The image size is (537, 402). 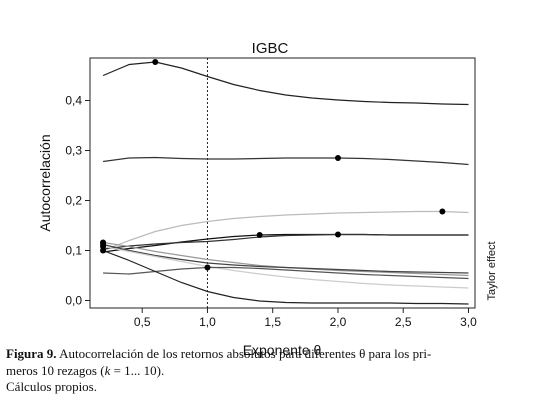 What do you see at coordinates (73, 201) in the screenshot?
I see `y-tick-label: 0,2` at bounding box center [73, 201].